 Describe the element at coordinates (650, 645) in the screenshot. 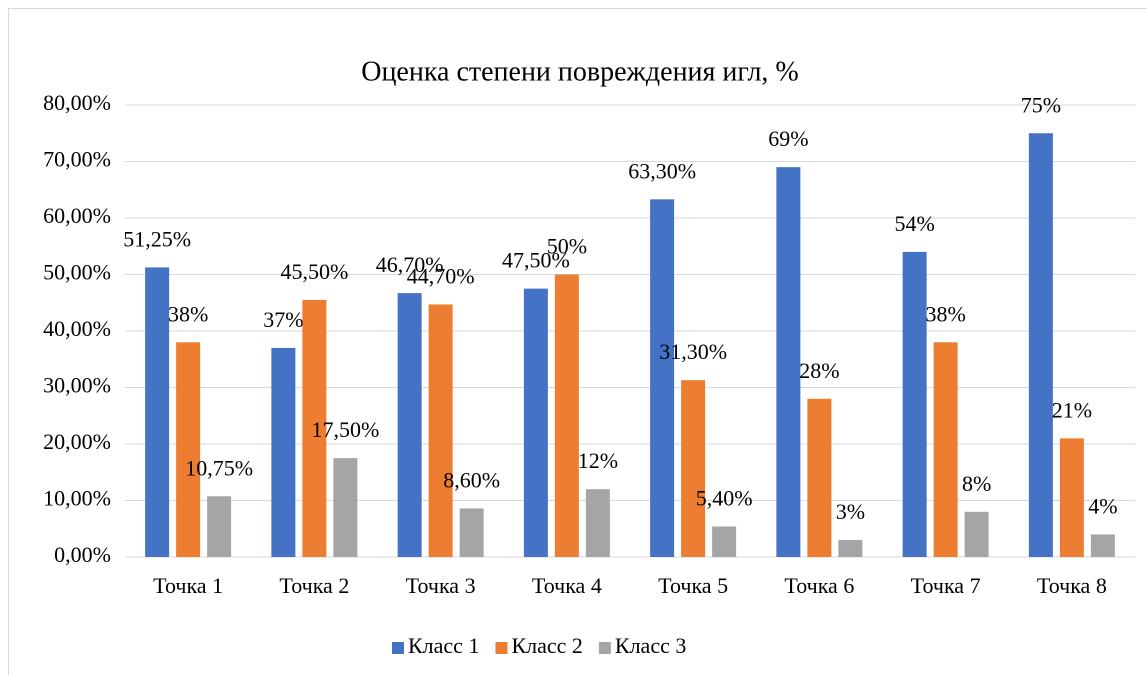

I see `legend-label: Класс 3` at that location.